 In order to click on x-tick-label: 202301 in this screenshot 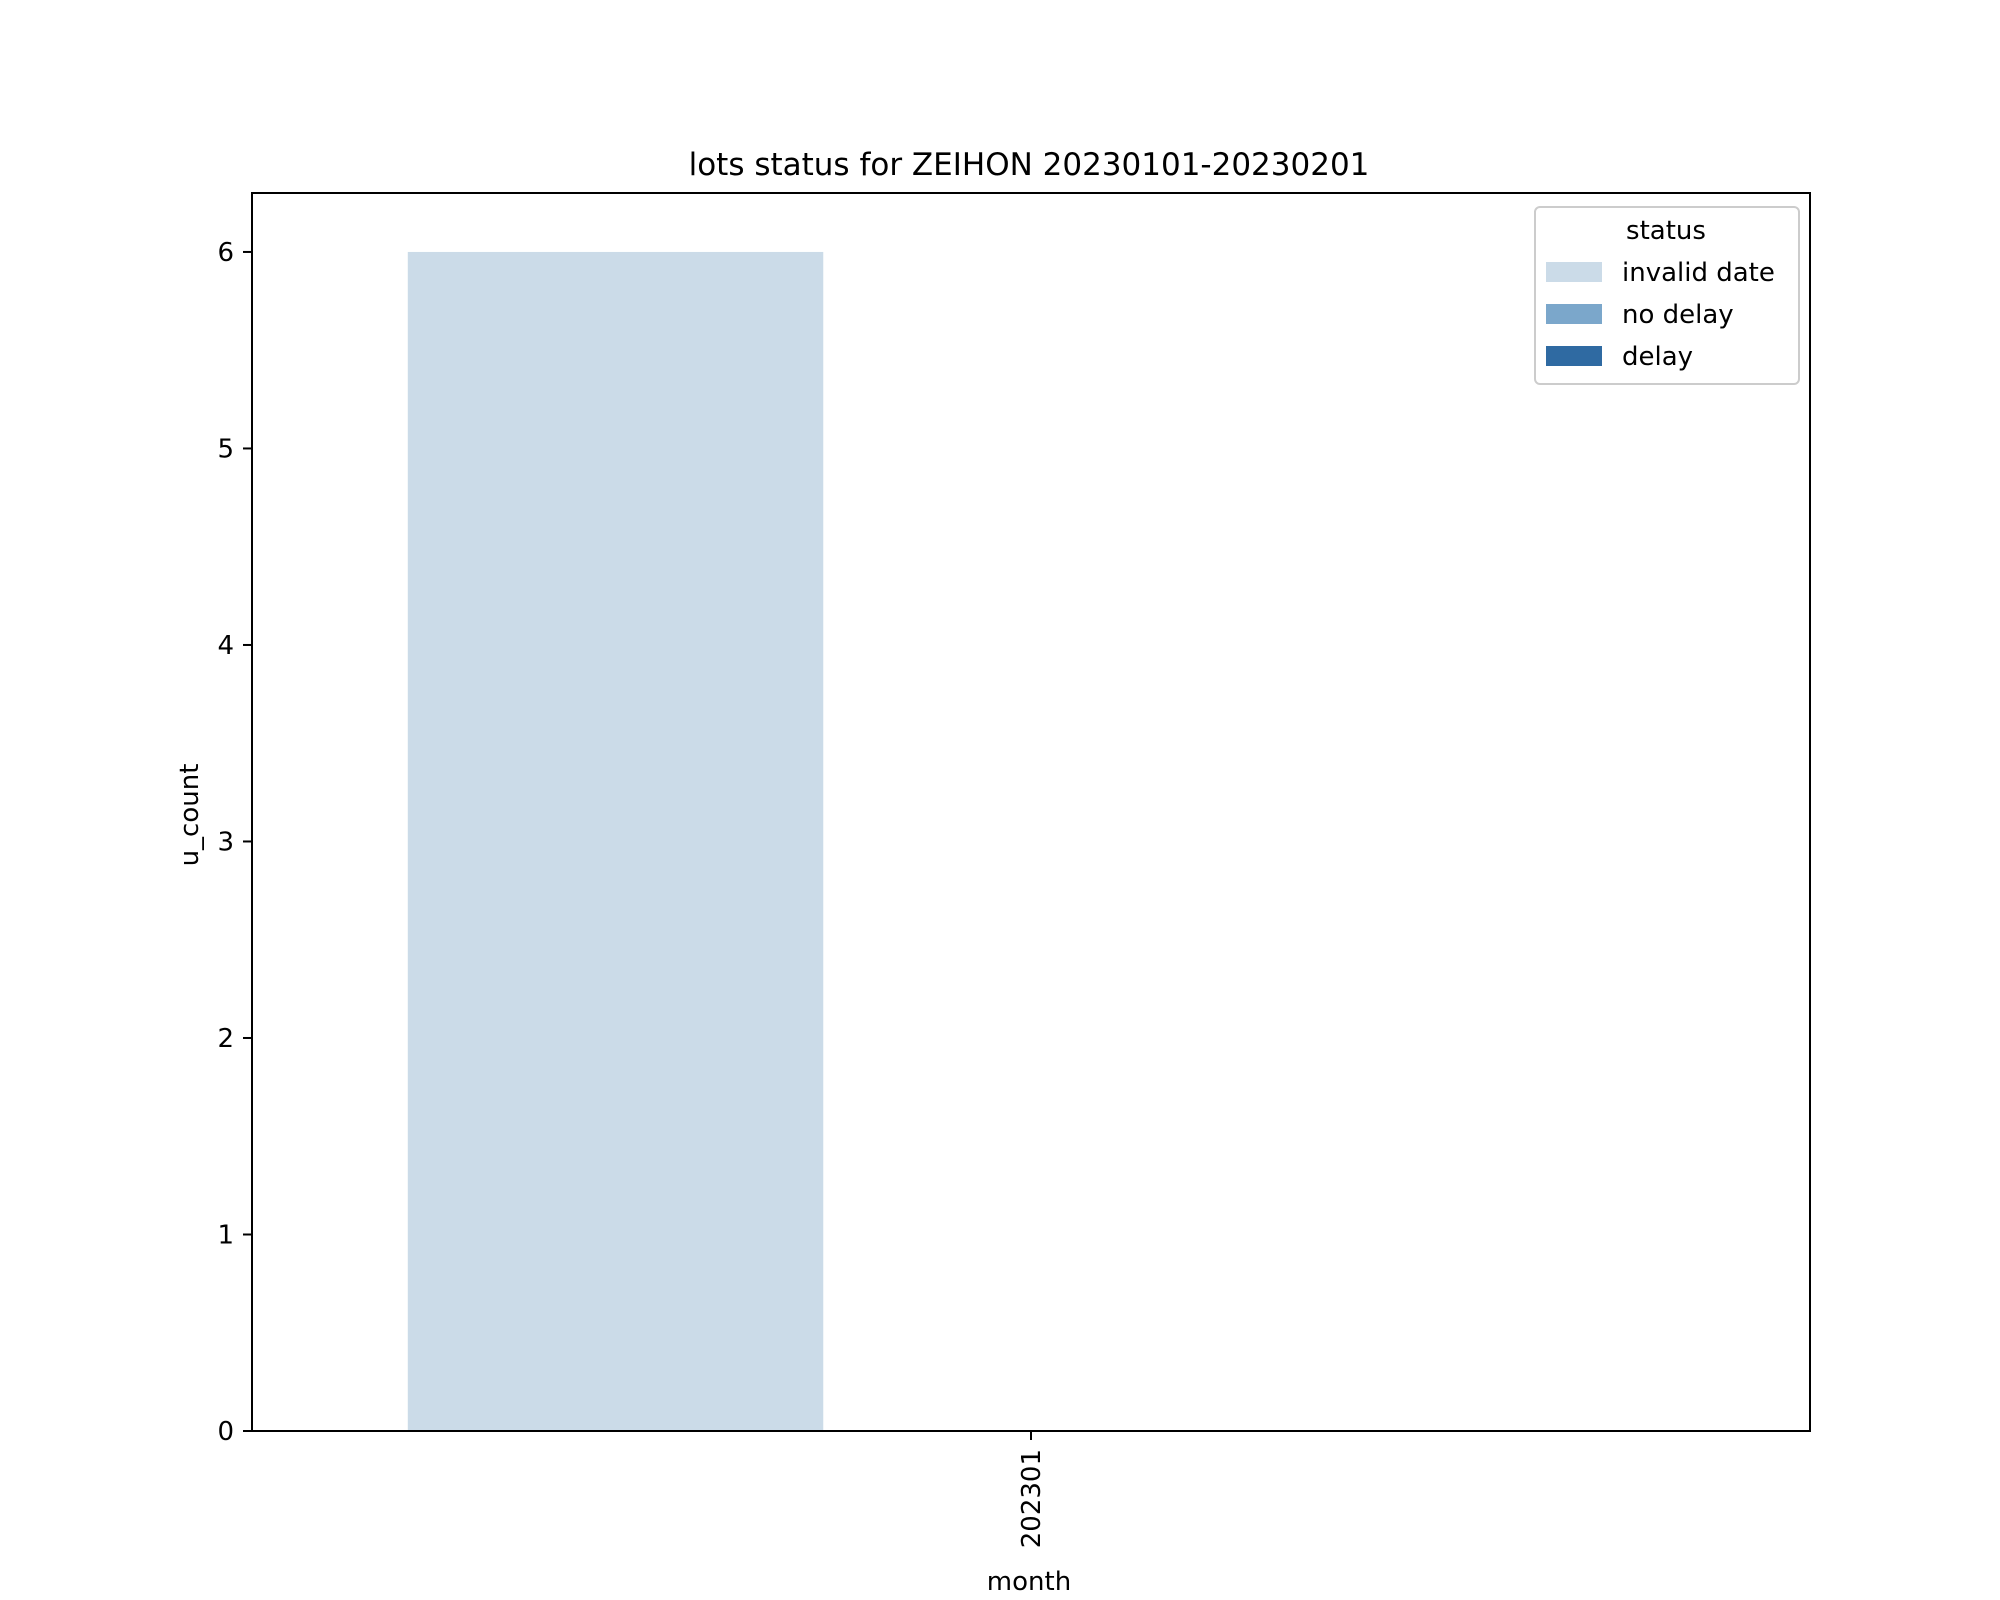, I will do `click(1032, 1498)`.